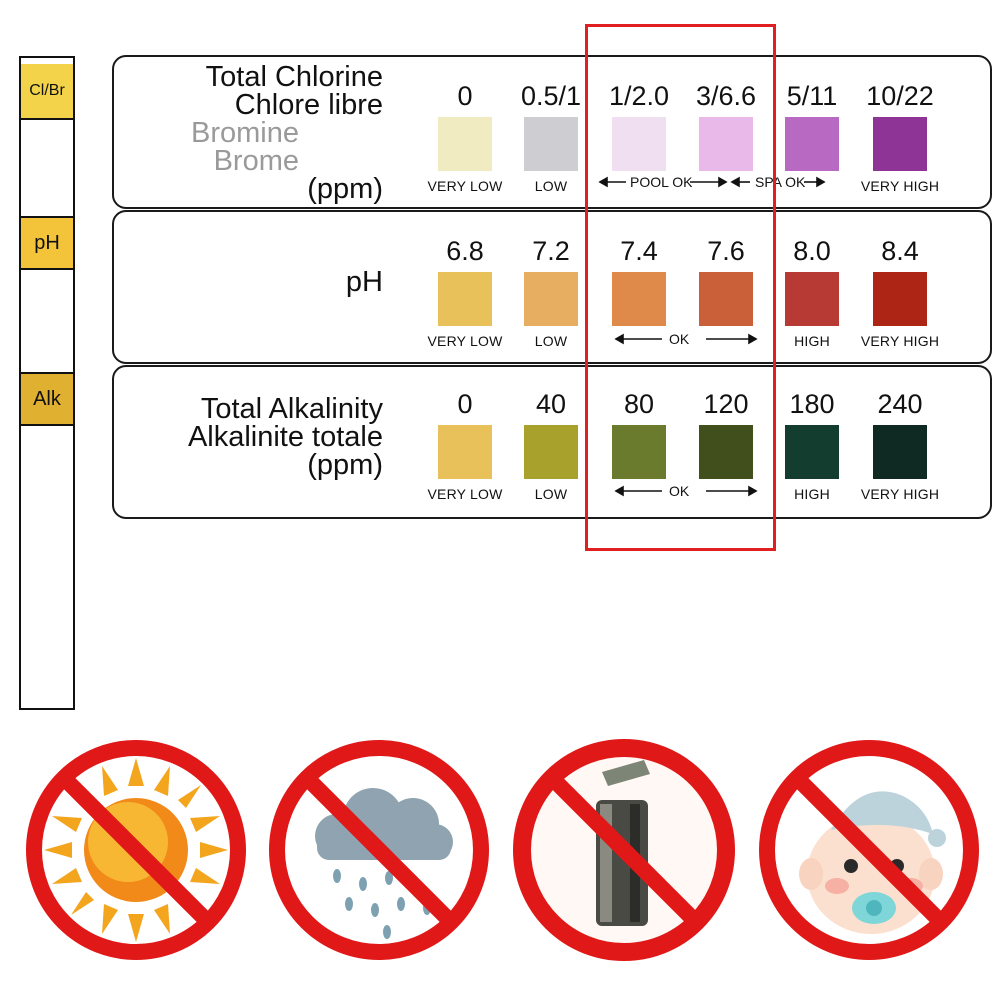 The width and height of the screenshot is (1001, 1001). I want to click on ok-range-highlight, so click(680, 287).